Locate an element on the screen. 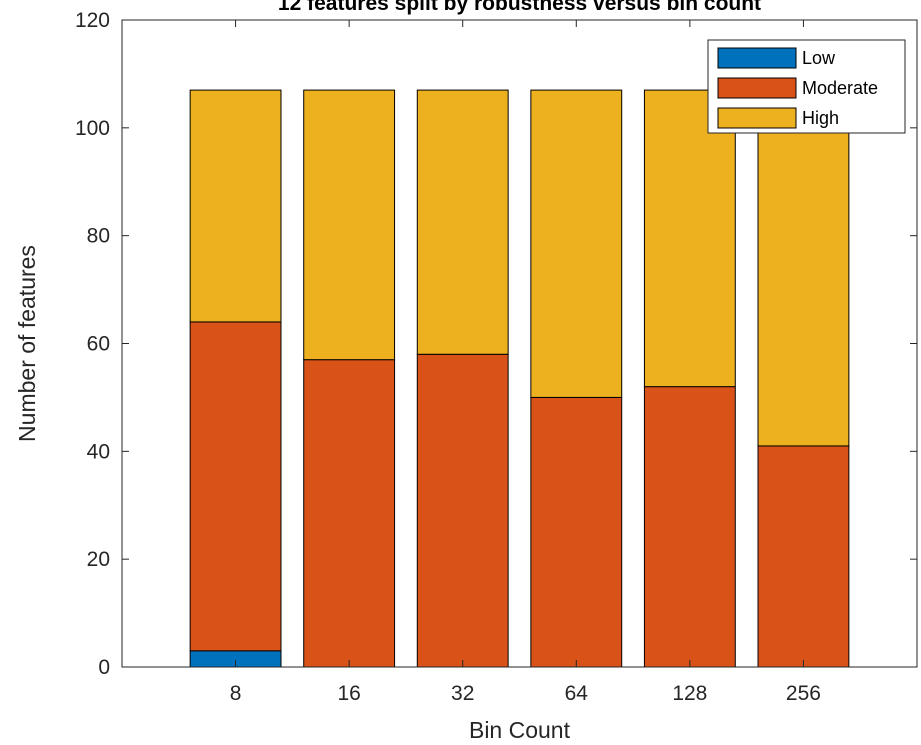 The image size is (921, 745). y-tick-label: 120 is located at coordinates (92, 20).